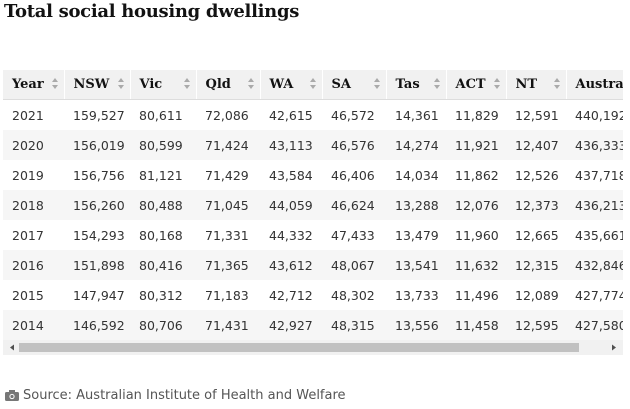 The image size is (630, 409). What do you see at coordinates (477, 115) in the screenshot?
I see `table-cell: 11,829` at bounding box center [477, 115].